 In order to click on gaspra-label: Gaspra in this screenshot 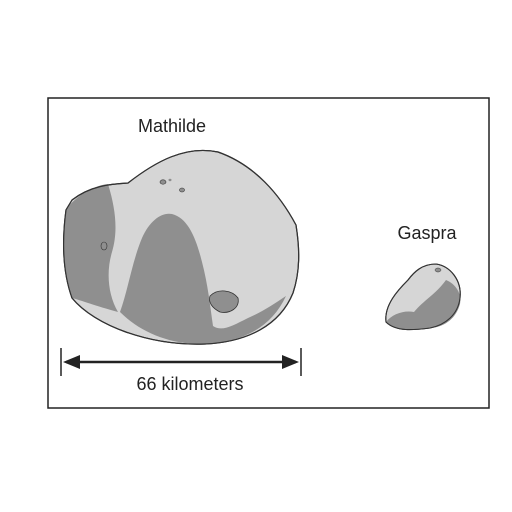, I will do `click(427, 233)`.